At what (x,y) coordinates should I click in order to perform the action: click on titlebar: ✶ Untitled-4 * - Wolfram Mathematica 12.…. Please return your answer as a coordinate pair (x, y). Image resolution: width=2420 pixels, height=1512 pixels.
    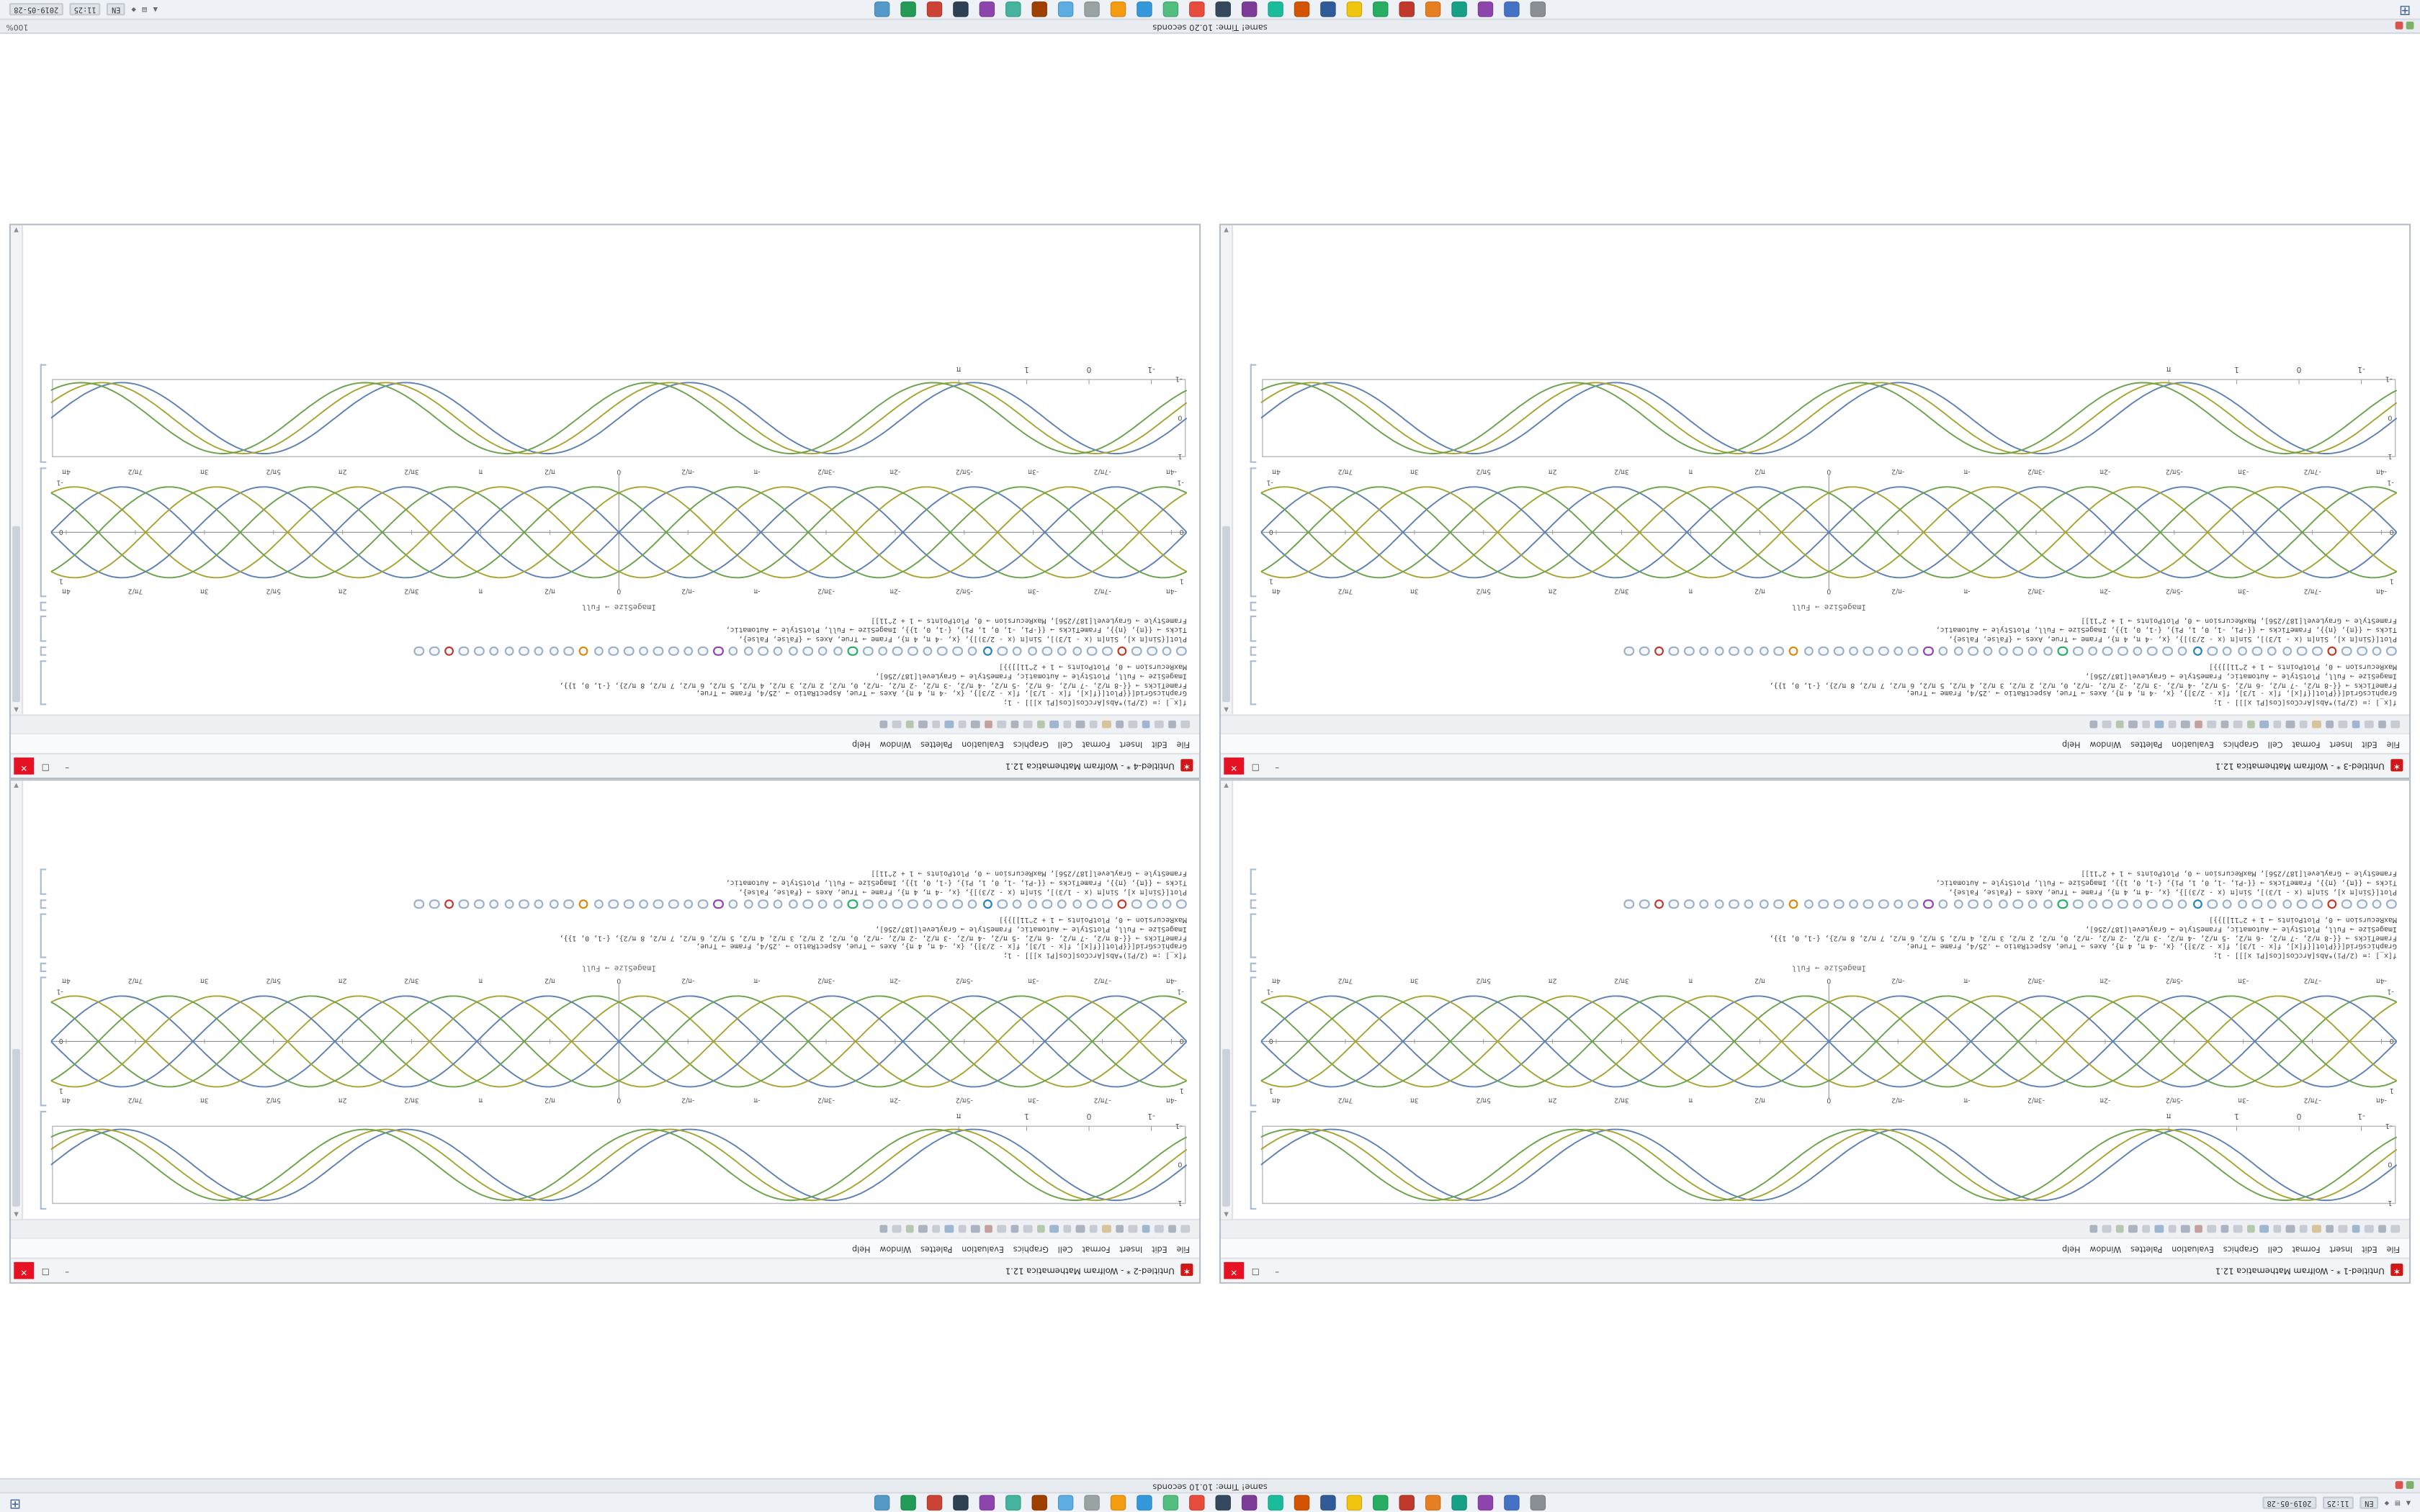
    Looking at the image, I should click on (605, 765).